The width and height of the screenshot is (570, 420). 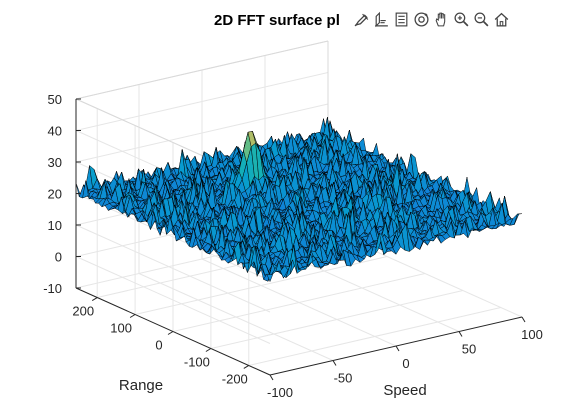 What do you see at coordinates (277, 20) in the screenshot?
I see `chart-title: 2D FFT surface pl` at bounding box center [277, 20].